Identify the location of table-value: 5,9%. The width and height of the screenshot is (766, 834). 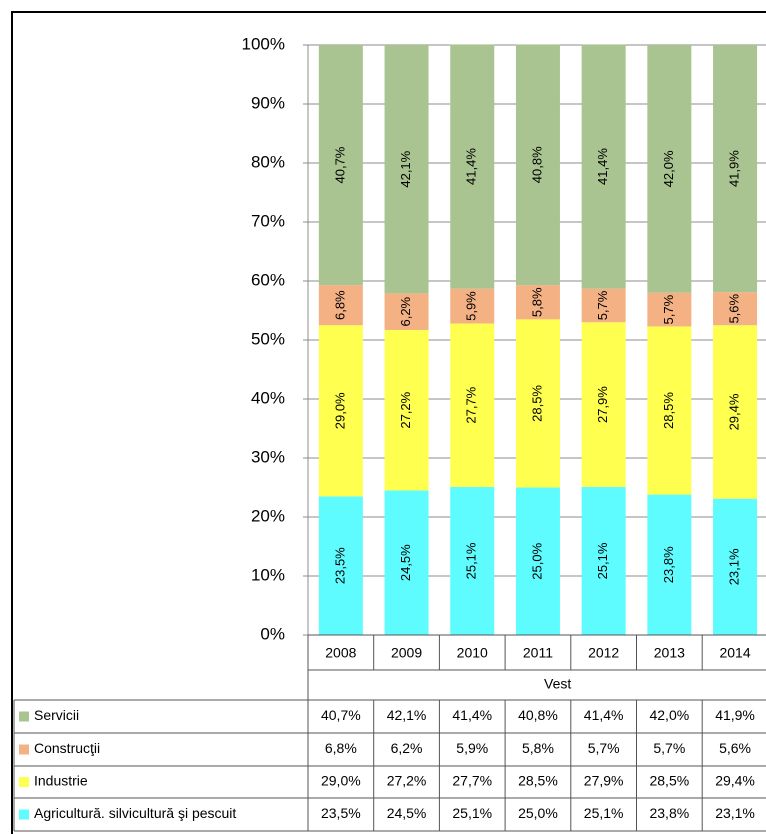
(472, 748).